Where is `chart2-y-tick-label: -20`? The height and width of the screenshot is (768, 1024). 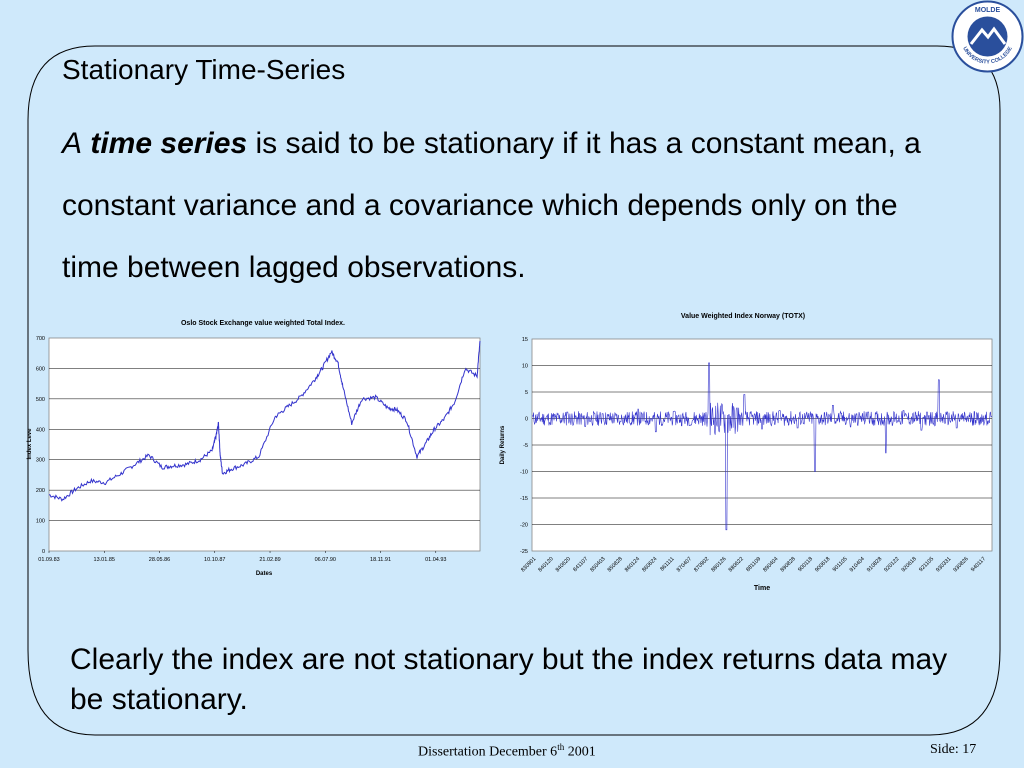 chart2-y-tick-label: -20 is located at coordinates (524, 526).